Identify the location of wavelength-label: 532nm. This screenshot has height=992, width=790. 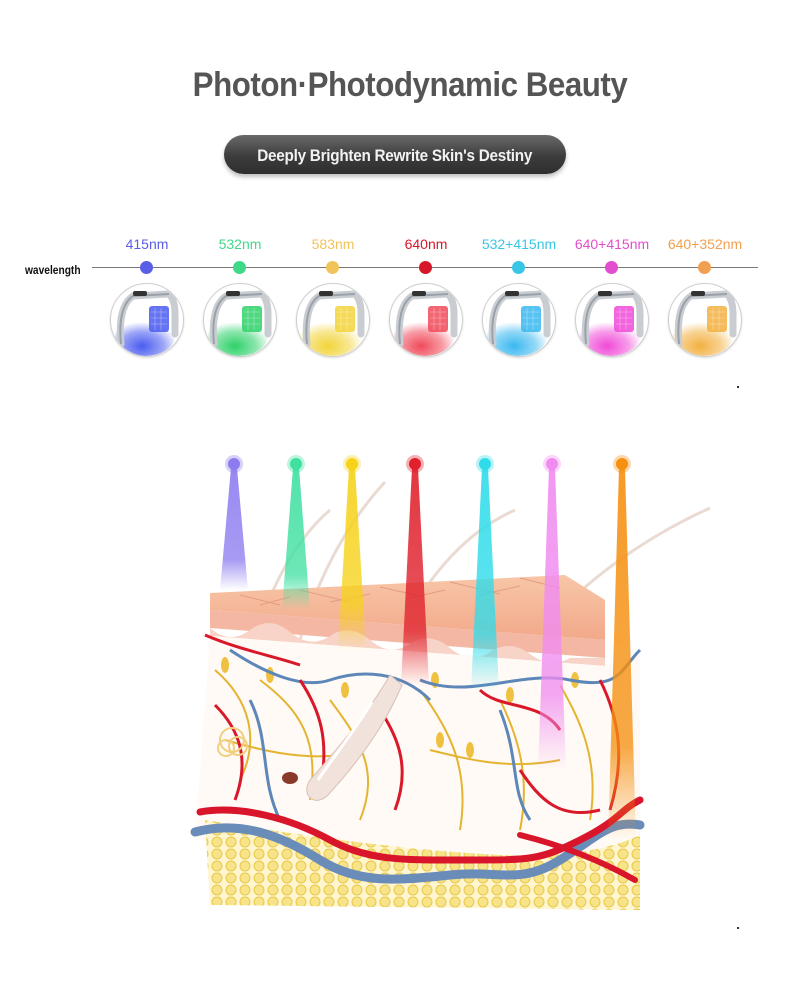
(240, 244).